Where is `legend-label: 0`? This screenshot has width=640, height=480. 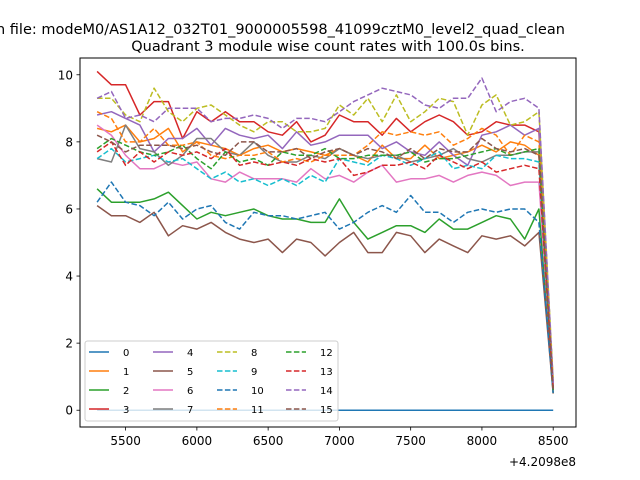 legend-label: 0 is located at coordinates (126, 353).